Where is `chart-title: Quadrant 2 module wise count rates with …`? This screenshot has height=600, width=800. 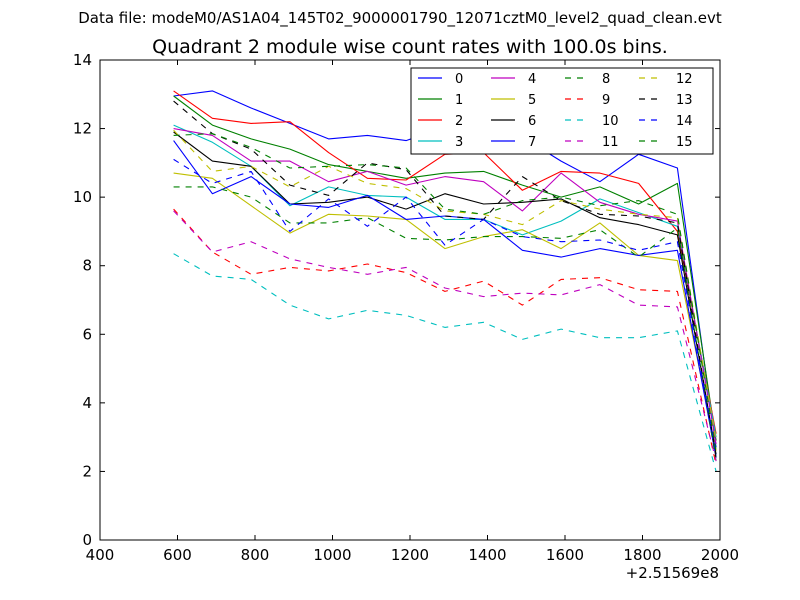 chart-title: Quadrant 2 module wise count rates with … is located at coordinates (410, 47).